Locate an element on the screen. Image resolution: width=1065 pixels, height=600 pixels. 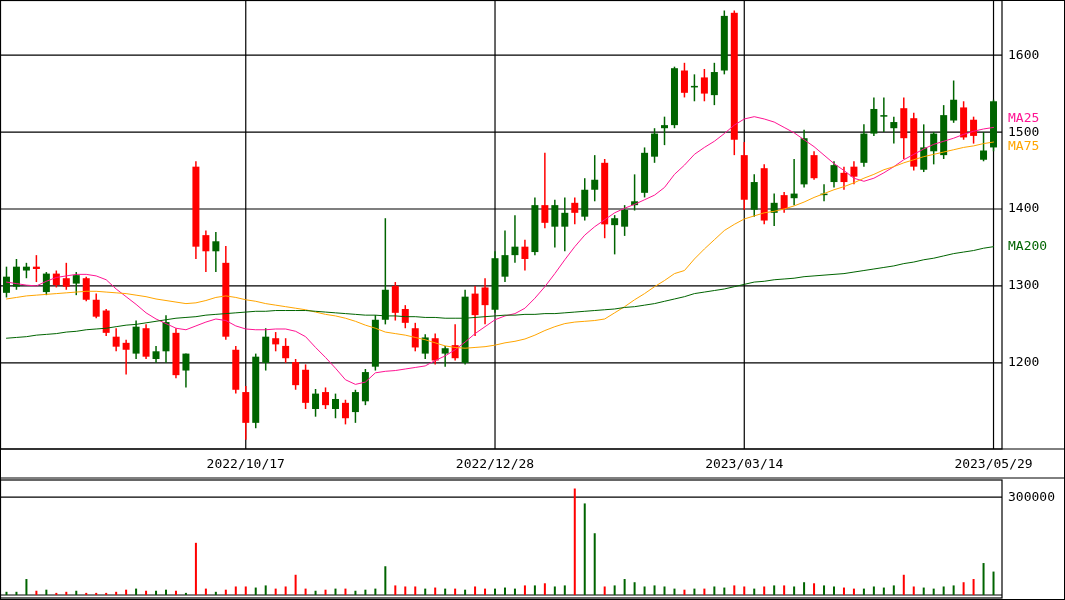
y-tick-label: 1200 is located at coordinates (1024, 362).